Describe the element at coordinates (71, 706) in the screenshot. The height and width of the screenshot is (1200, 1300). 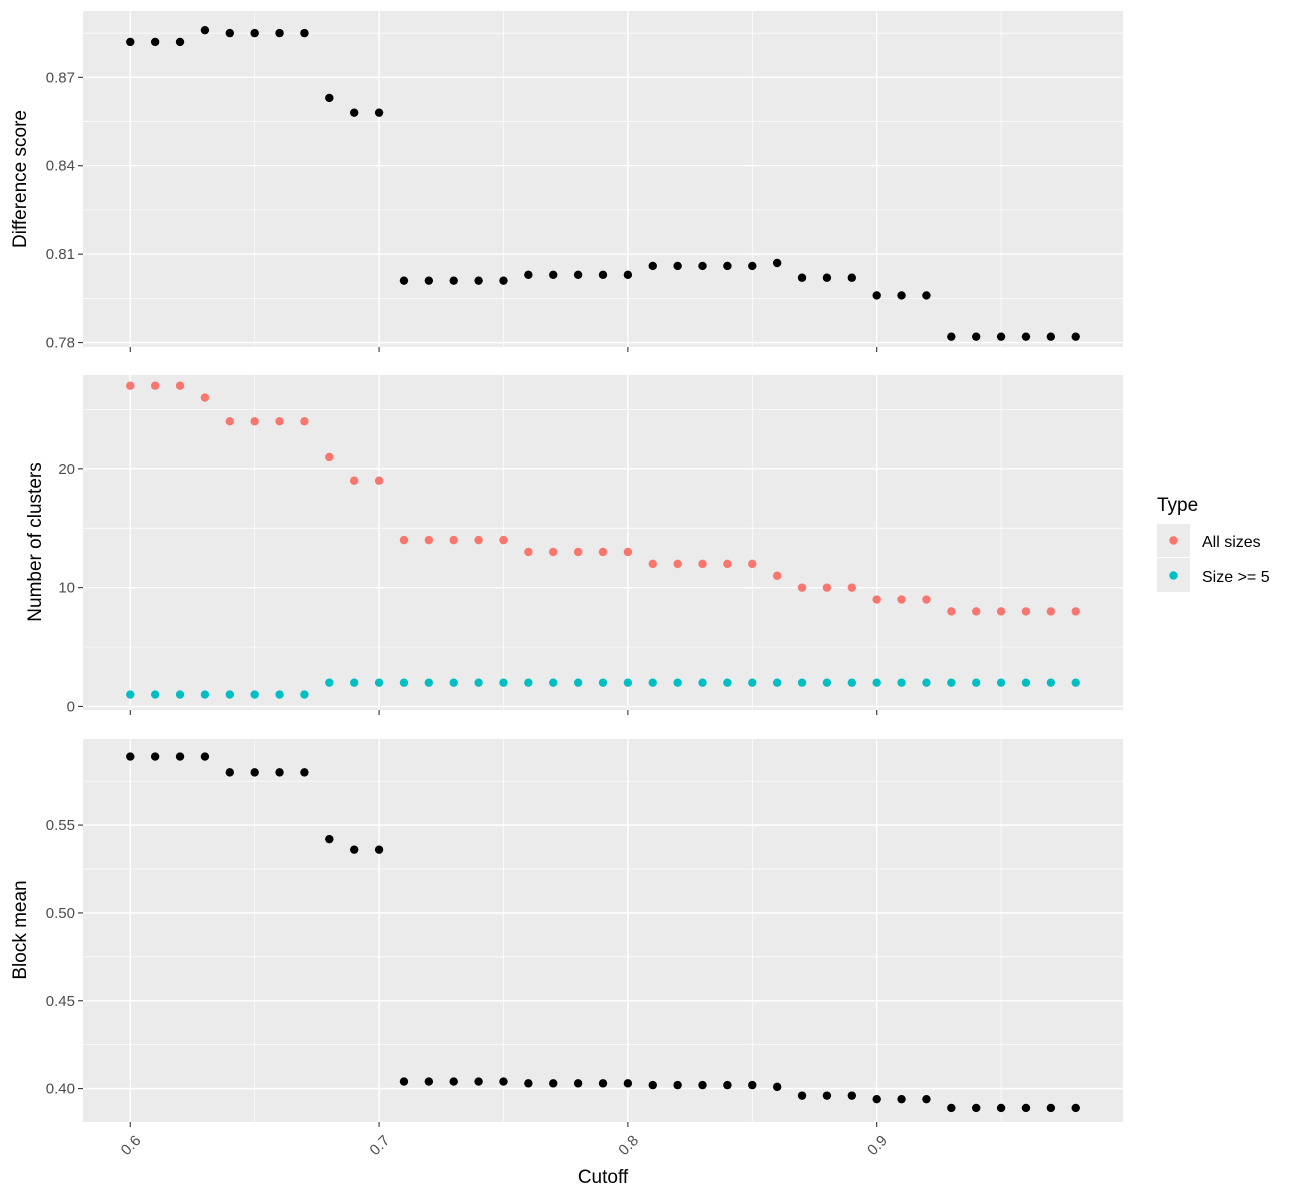
I see `y-tick-label: 0` at that location.